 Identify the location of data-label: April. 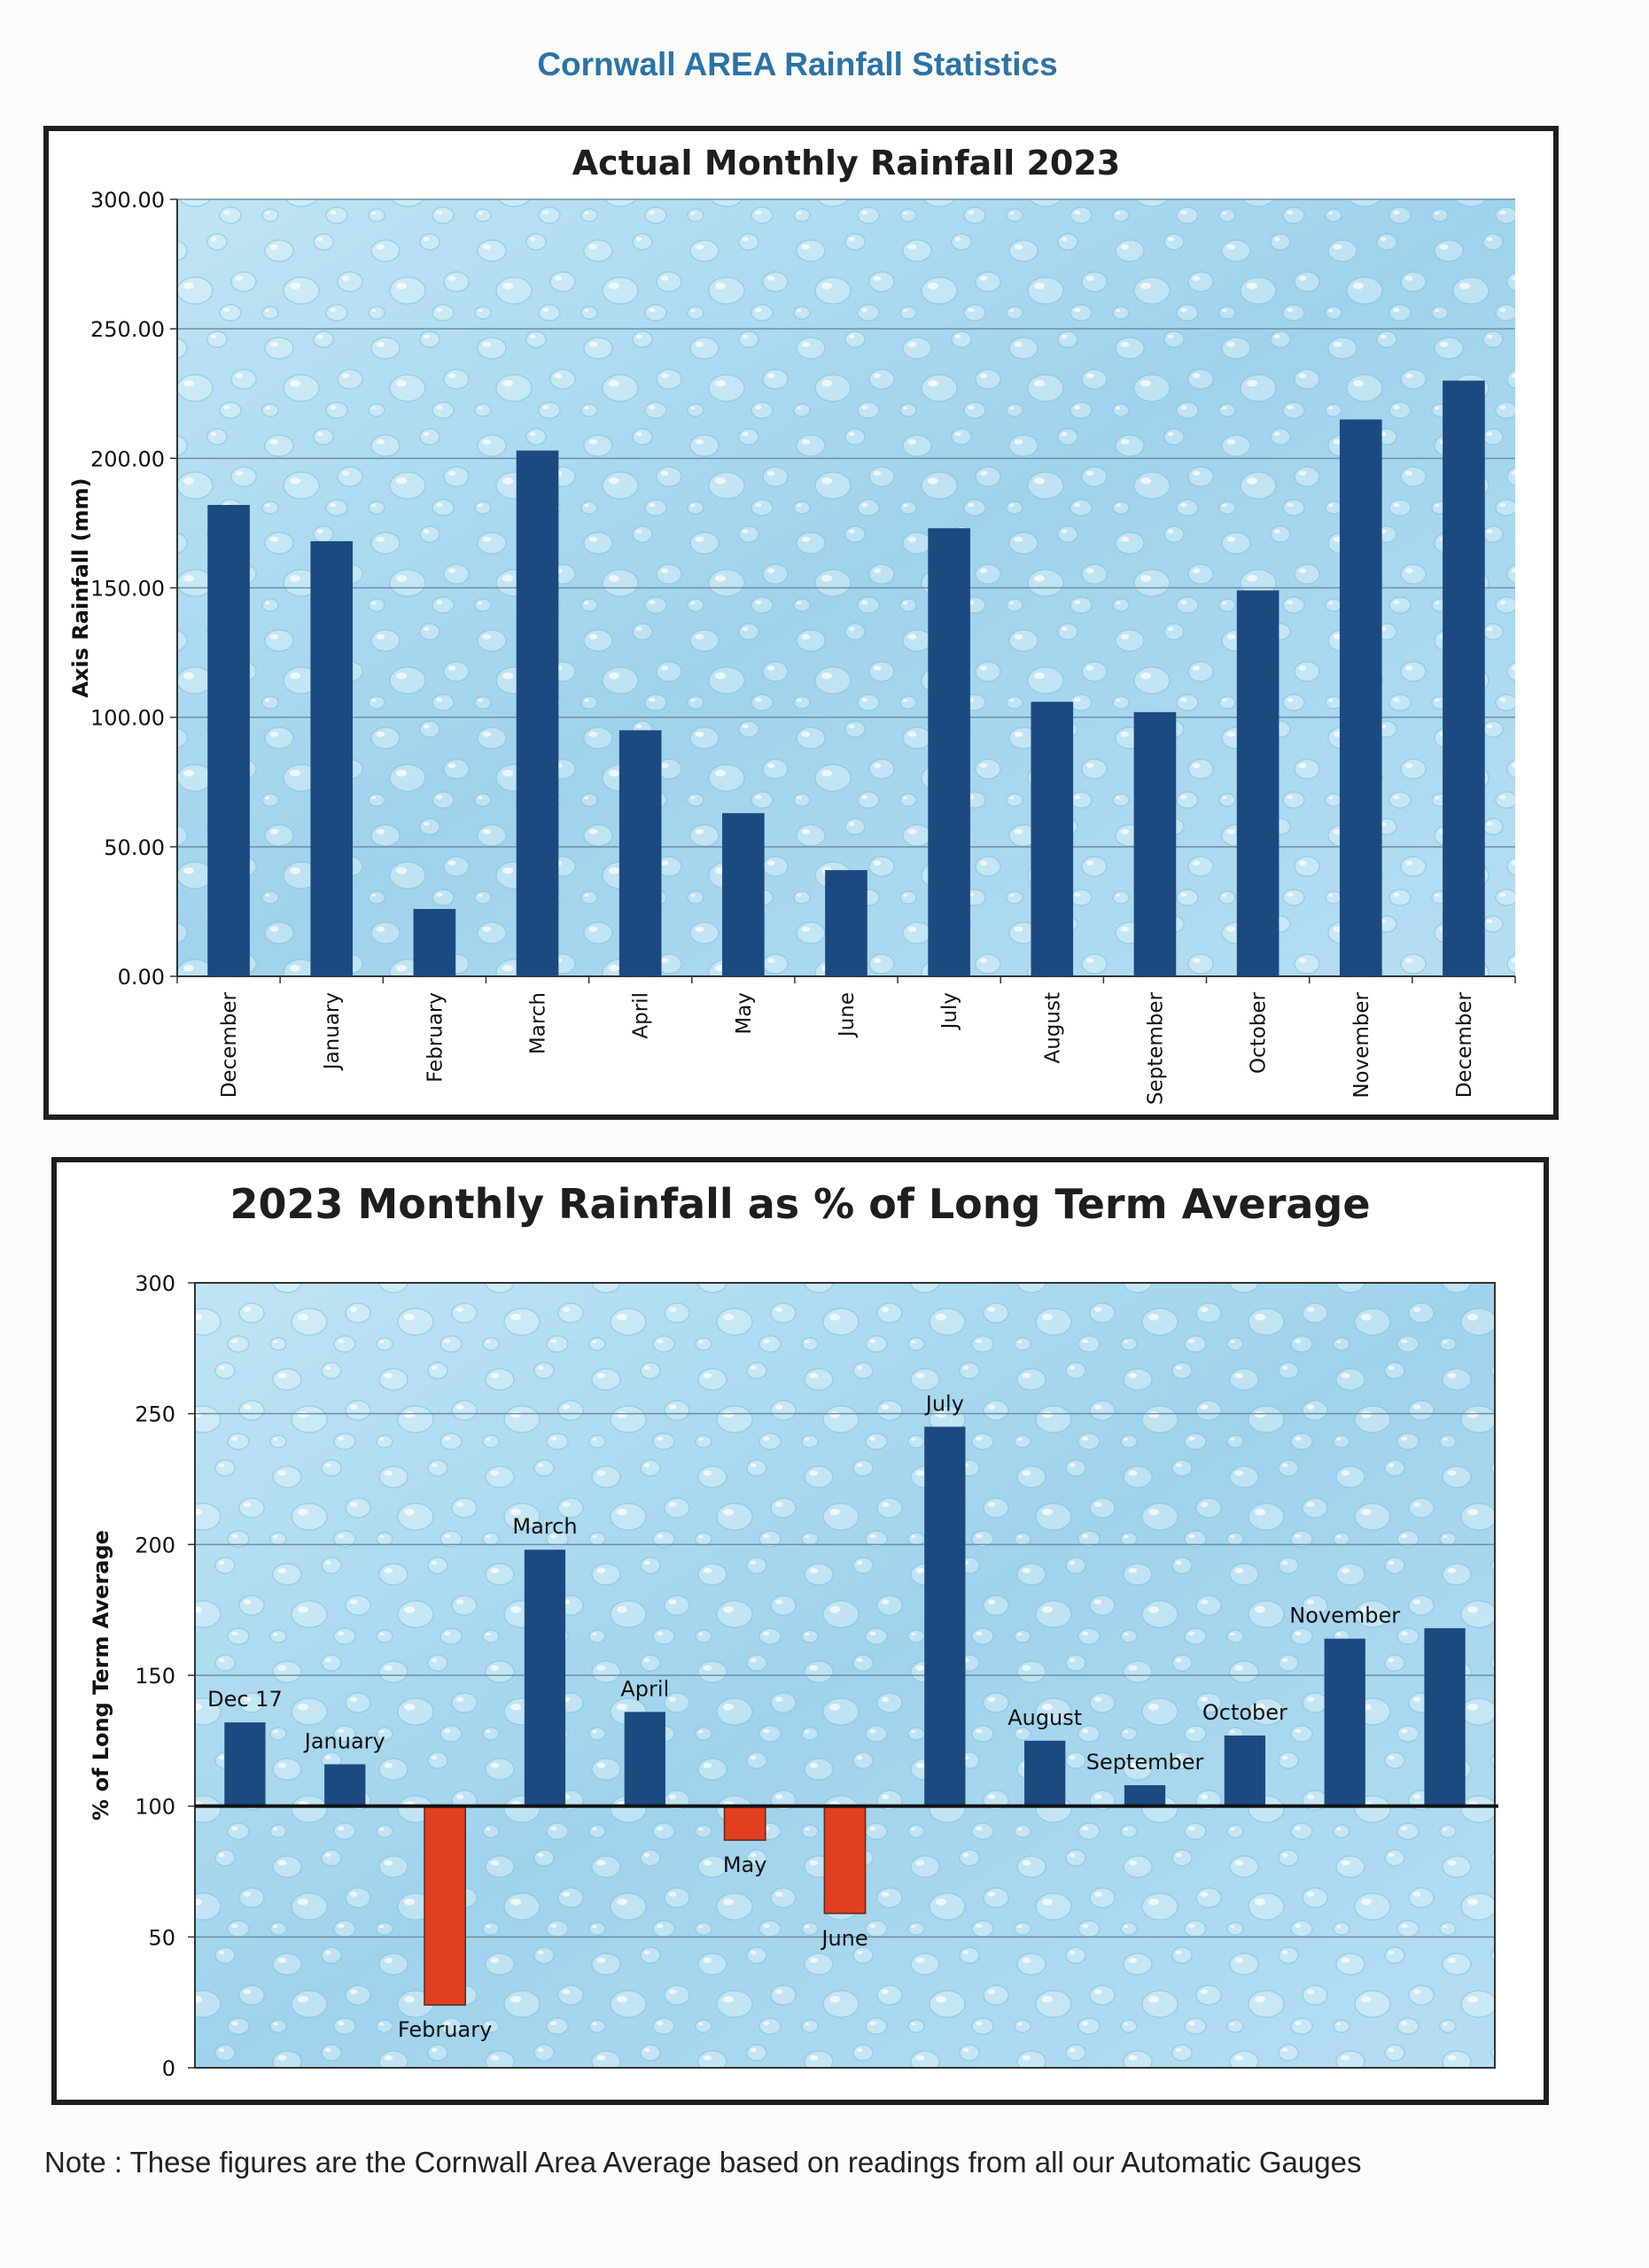
(644, 1688).